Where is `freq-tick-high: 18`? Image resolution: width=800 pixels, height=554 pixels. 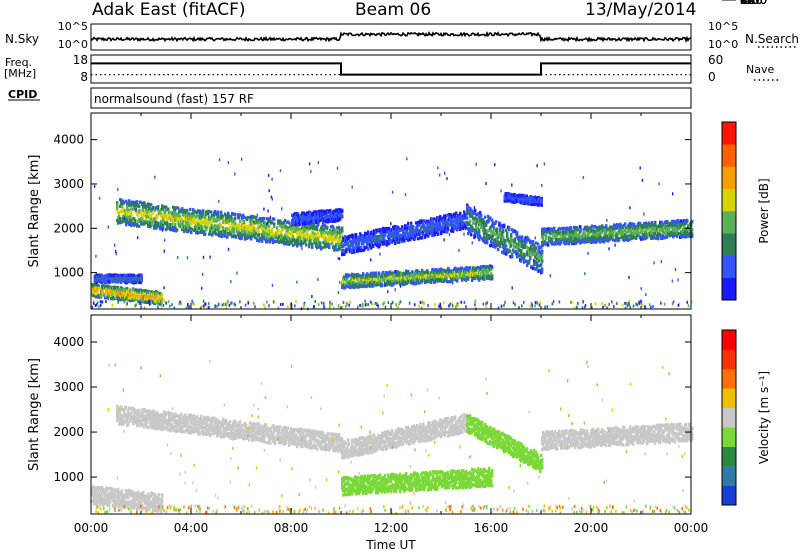 freq-tick-high: 18 is located at coordinates (80, 60).